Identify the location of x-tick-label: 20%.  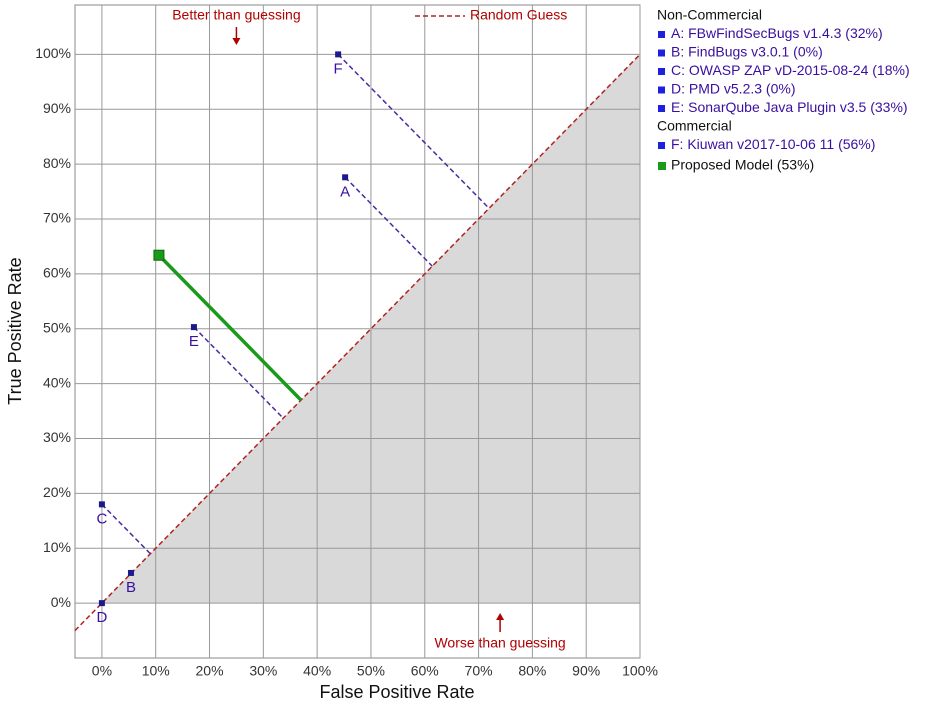
(210, 671).